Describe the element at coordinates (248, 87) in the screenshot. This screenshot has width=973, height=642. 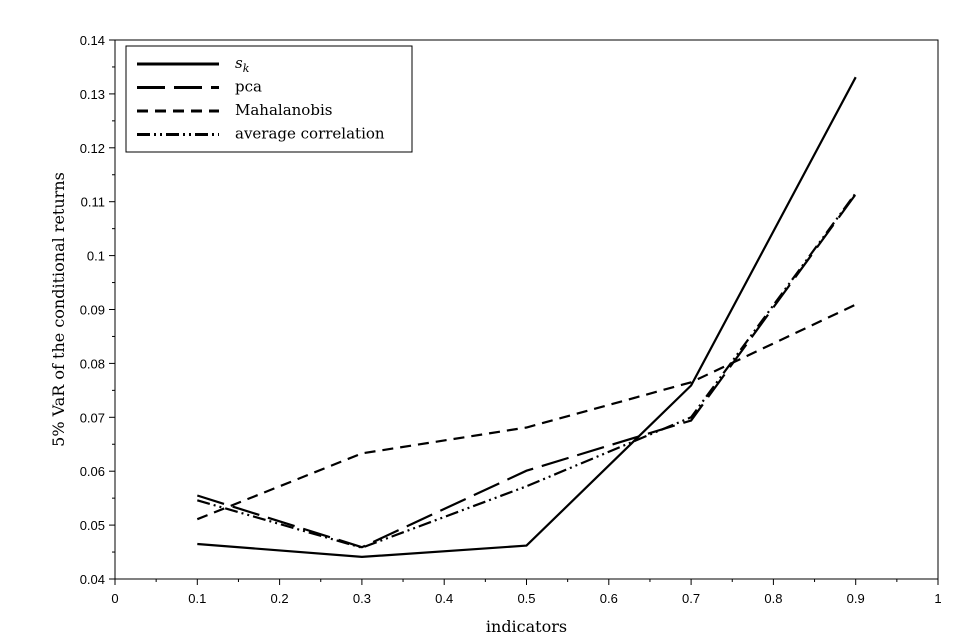
I see `legend-label: pca` at that location.